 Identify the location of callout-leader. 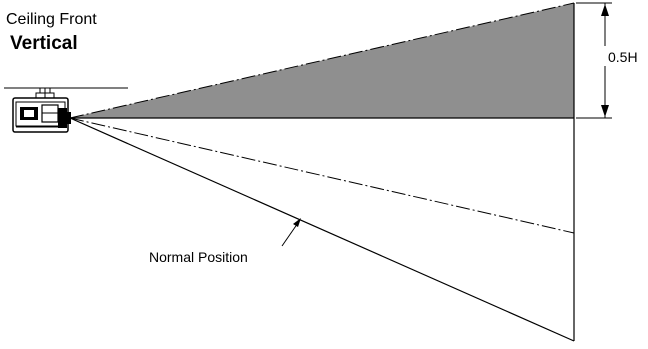
(291, 232).